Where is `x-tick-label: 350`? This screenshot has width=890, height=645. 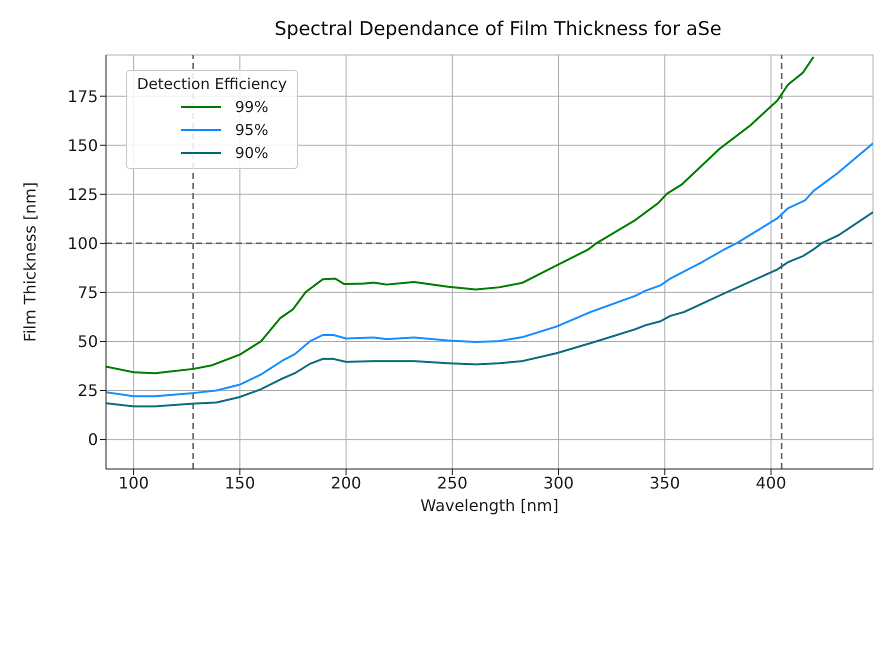 x-tick-label: 350 is located at coordinates (665, 482).